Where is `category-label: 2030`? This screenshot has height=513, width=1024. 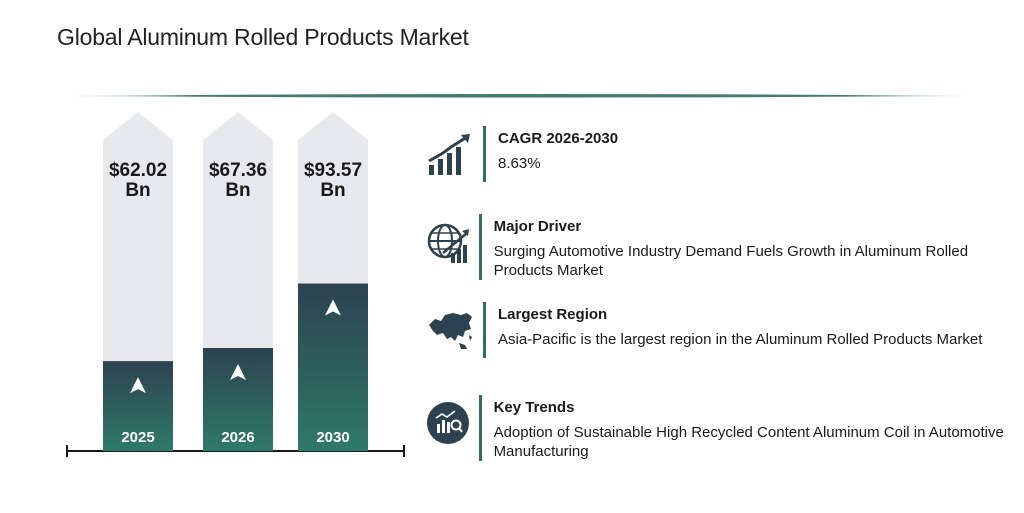
category-label: 2030 is located at coordinates (332, 437).